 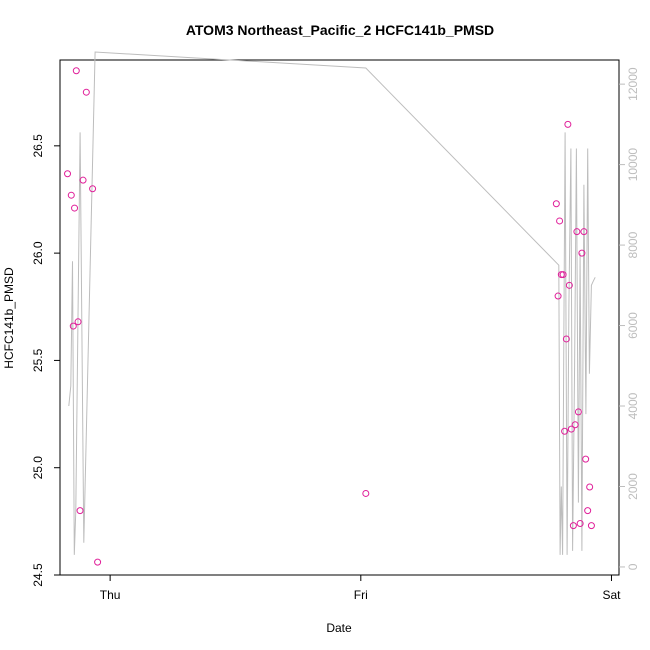 I want to click on y-tick-label: 25.0, so click(x=38, y=468).